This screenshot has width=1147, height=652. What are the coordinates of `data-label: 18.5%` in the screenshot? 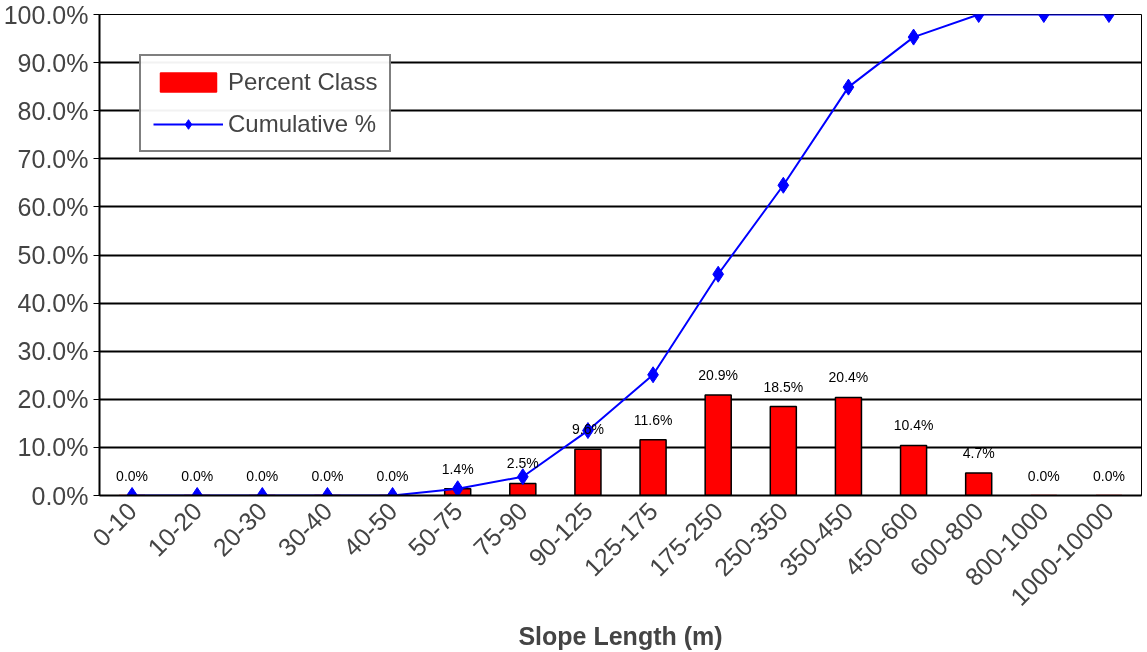 It's located at (783, 386).